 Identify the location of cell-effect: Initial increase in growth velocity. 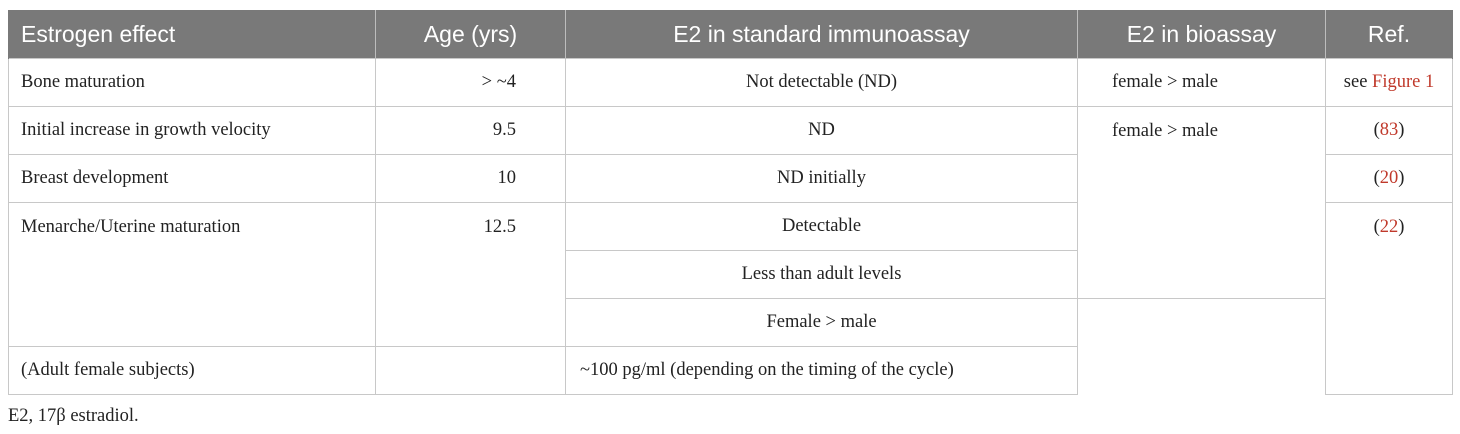
(192, 130).